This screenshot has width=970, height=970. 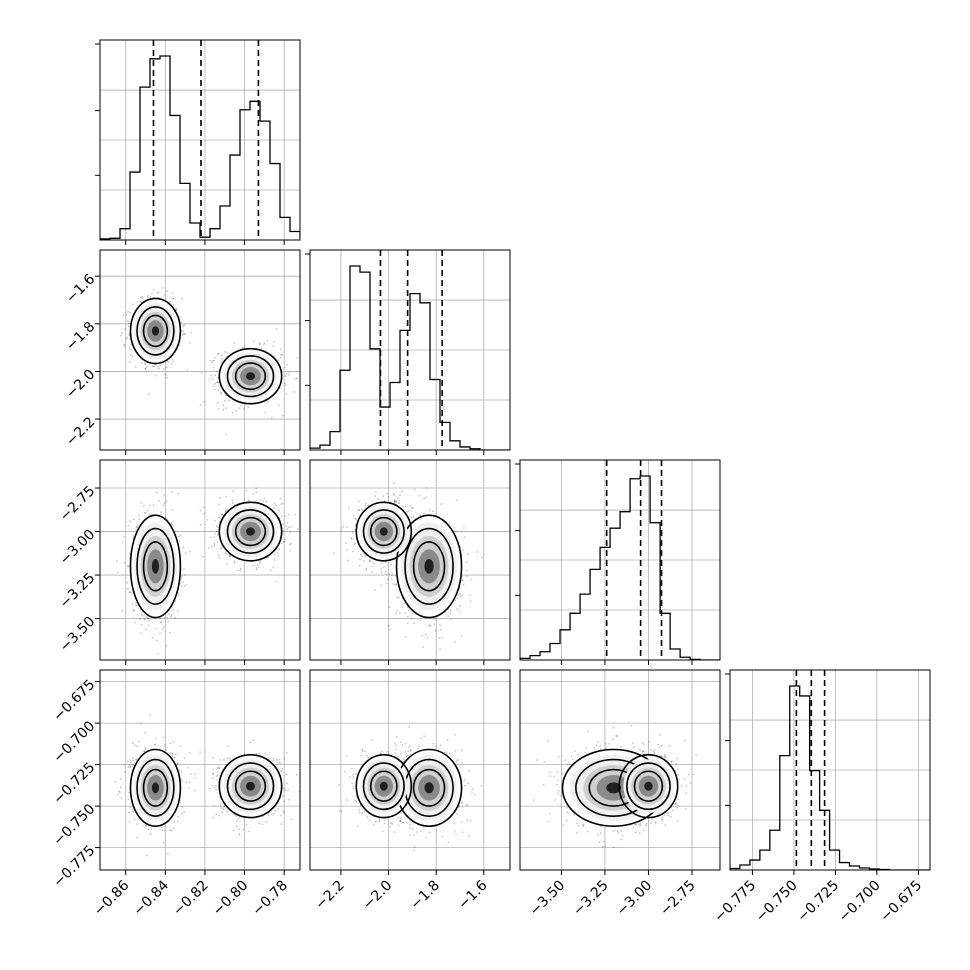 What do you see at coordinates (80, 336) in the screenshot?
I see `y-tick-label: −1.8` at bounding box center [80, 336].